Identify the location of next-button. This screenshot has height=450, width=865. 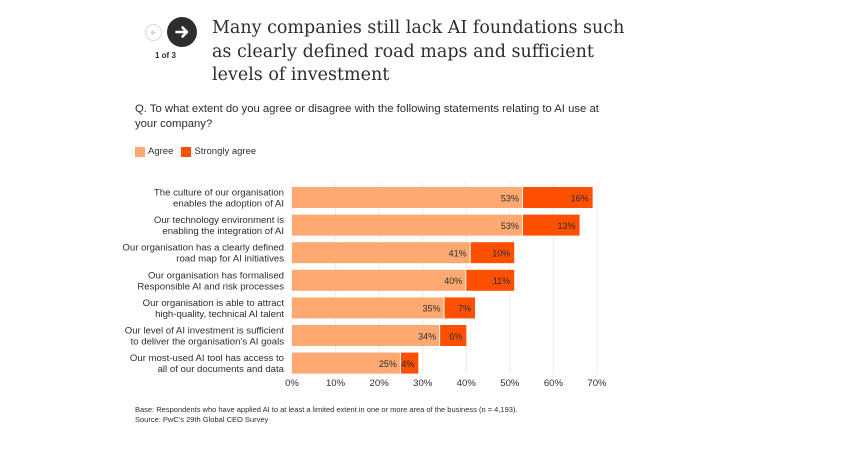
(182, 32).